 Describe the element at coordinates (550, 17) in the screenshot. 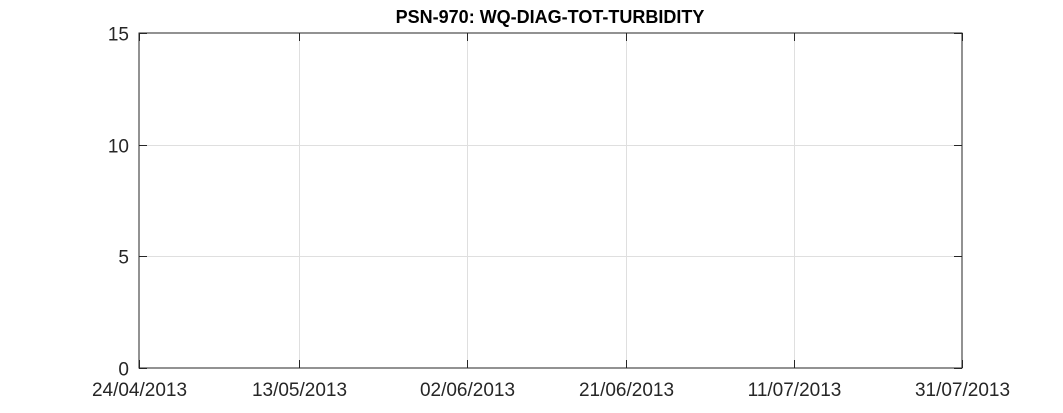

I see `chart-title: PSN-970: WQ-DIAG-TOT-TURBIDITY` at that location.